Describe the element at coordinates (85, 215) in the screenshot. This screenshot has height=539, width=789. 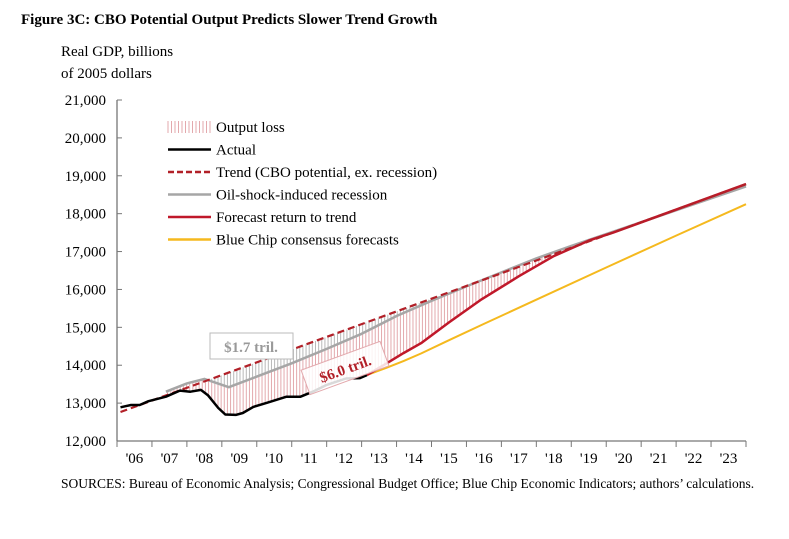
I see `y-tick-label: 18,000` at that location.